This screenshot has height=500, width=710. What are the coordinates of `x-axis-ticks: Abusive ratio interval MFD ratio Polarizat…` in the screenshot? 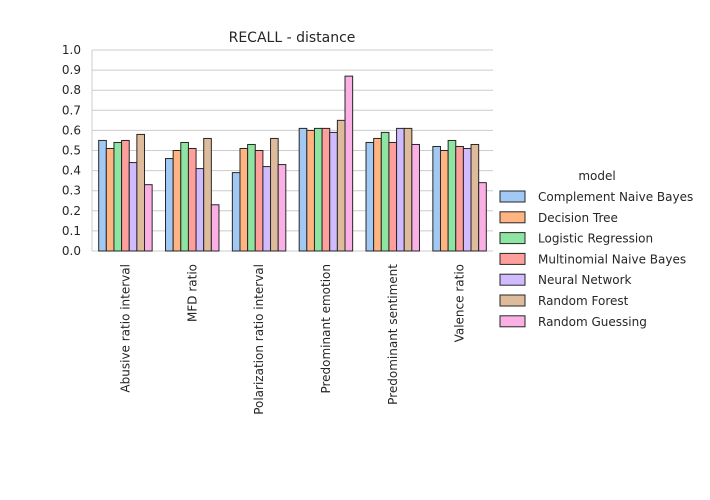 It's located at (292, 339).